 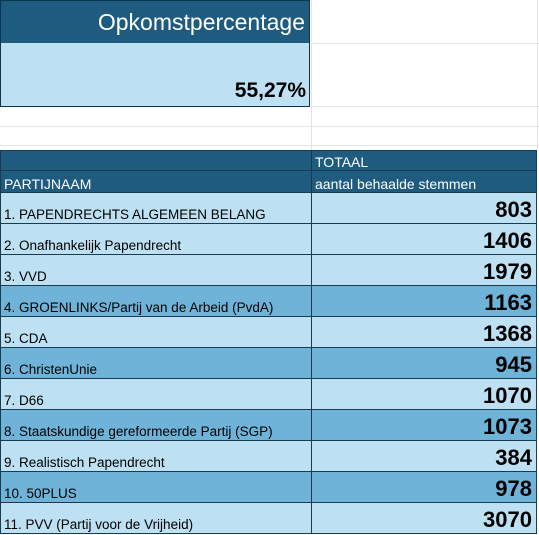 What do you see at coordinates (507, 519) in the screenshot?
I see `party-votes: 3070` at bounding box center [507, 519].